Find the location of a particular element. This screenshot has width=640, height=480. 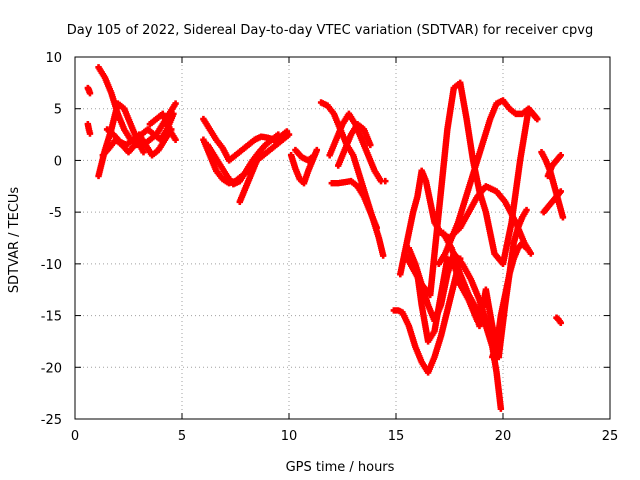

y-tick-label: 0 is located at coordinates (58, 161).